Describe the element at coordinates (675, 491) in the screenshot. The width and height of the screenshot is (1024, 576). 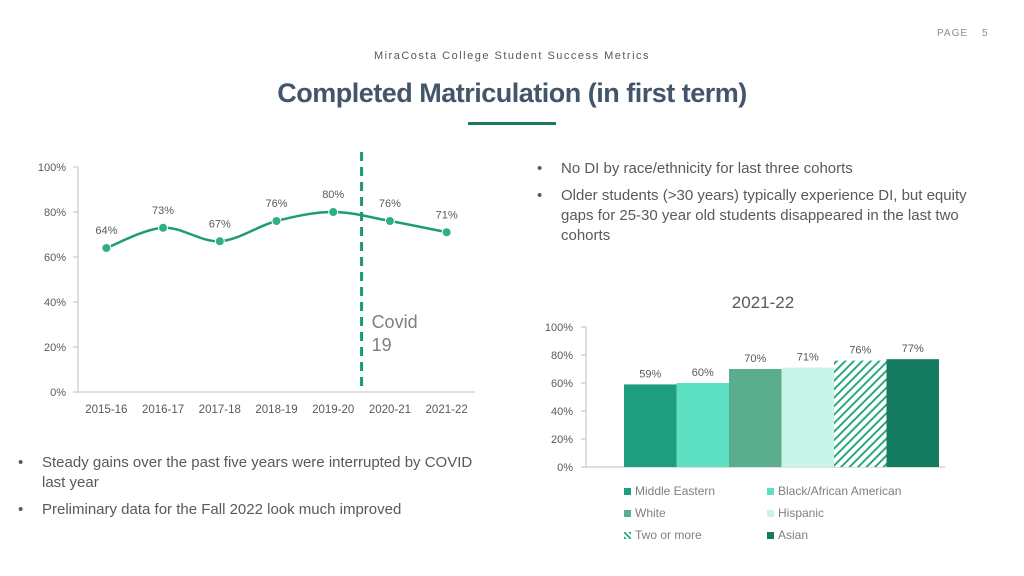
I see `legend-label: Middle Eastern` at that location.